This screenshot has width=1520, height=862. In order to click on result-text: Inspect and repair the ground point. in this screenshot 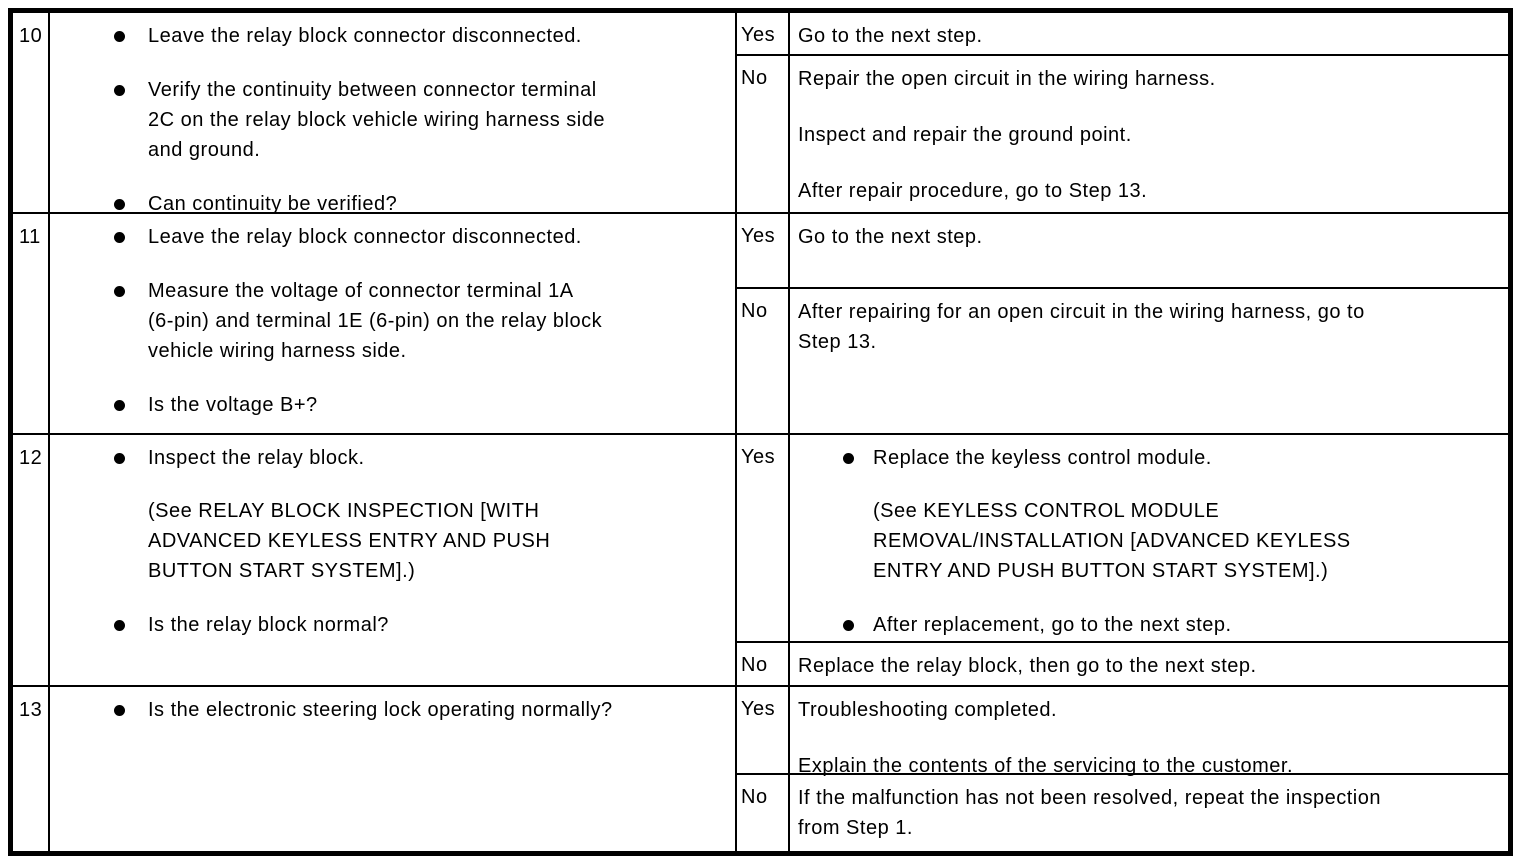, I will do `click(965, 135)`.